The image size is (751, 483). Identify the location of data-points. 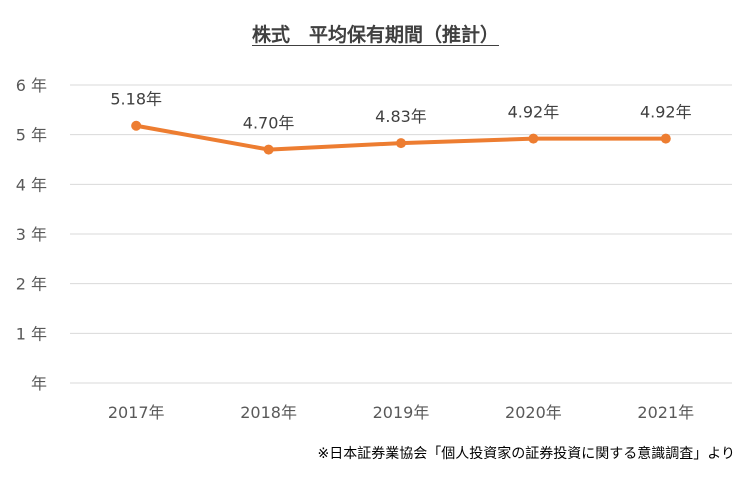
(401, 137).